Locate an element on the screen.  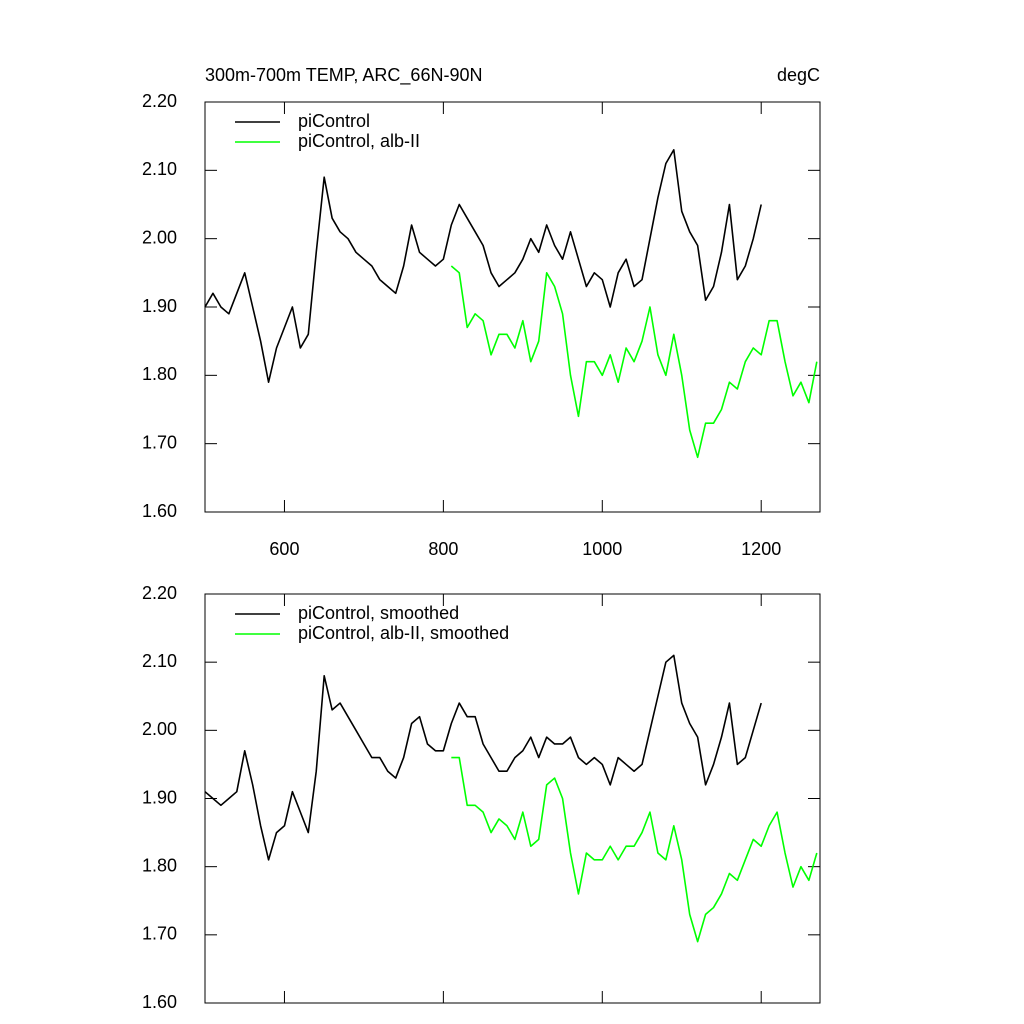
x-tick-label: 600 is located at coordinates (284, 549).